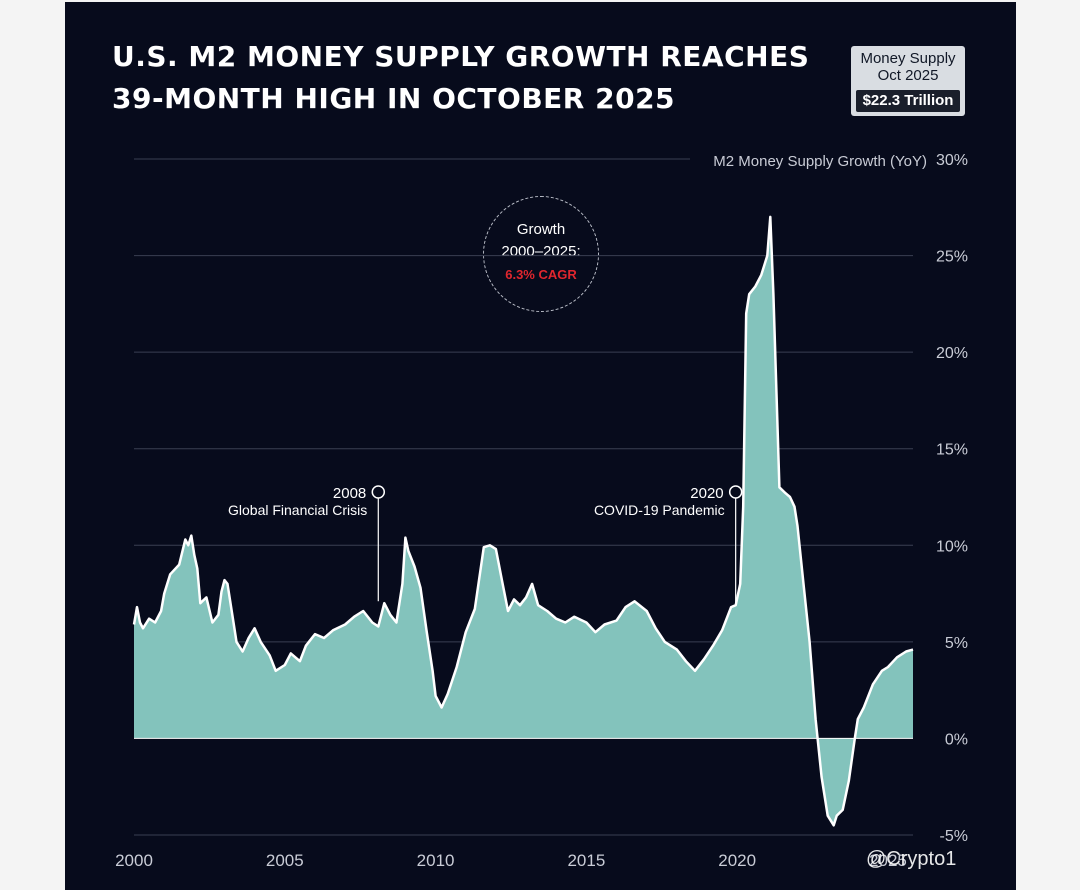 The width and height of the screenshot is (1080, 890). Describe the element at coordinates (956, 739) in the screenshot. I see `y-tick-label: 0%` at that location.